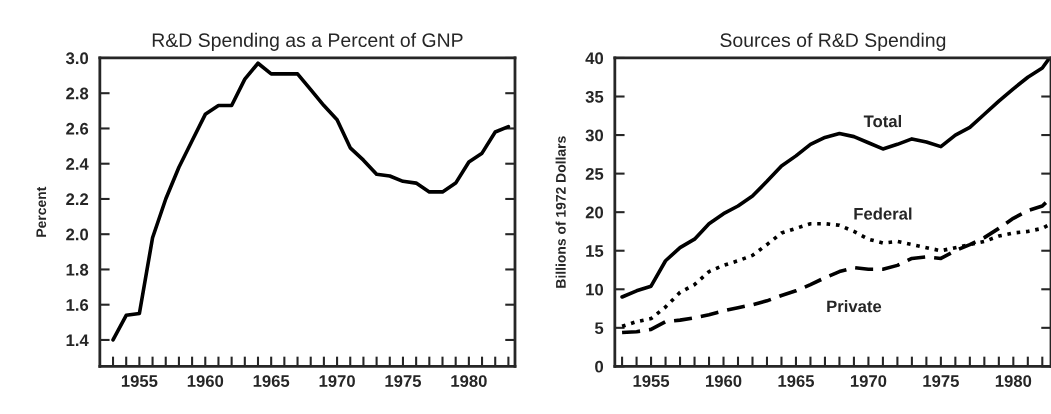 This screenshot has height=414, width=1051. What do you see at coordinates (594, 58) in the screenshot?
I see `y-tick-label: 40` at bounding box center [594, 58].